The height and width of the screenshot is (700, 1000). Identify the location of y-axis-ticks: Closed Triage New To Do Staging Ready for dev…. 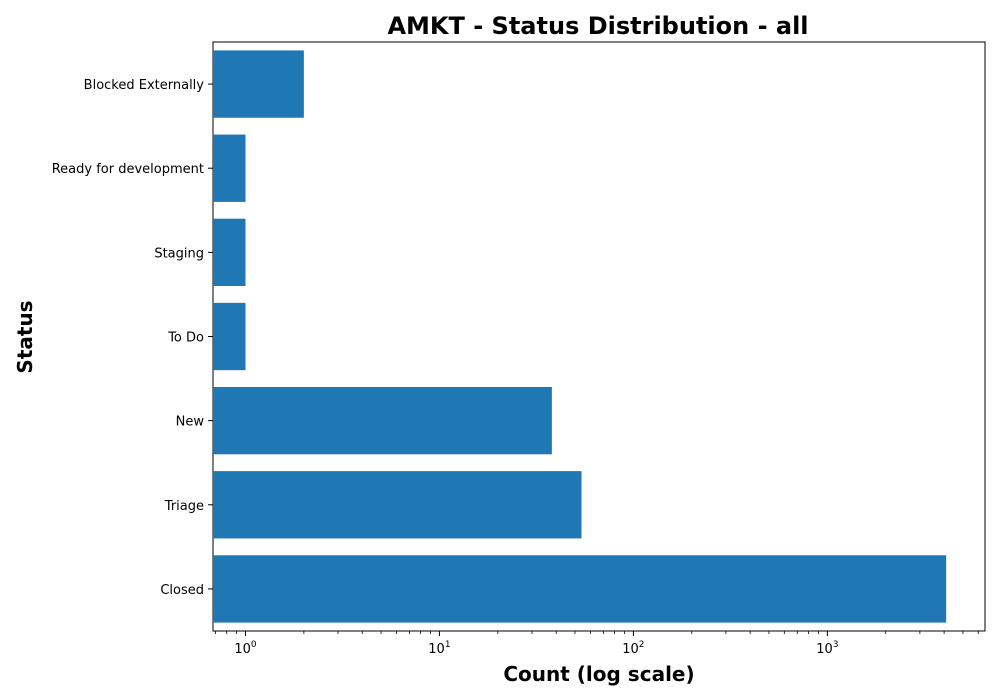
(132, 338).